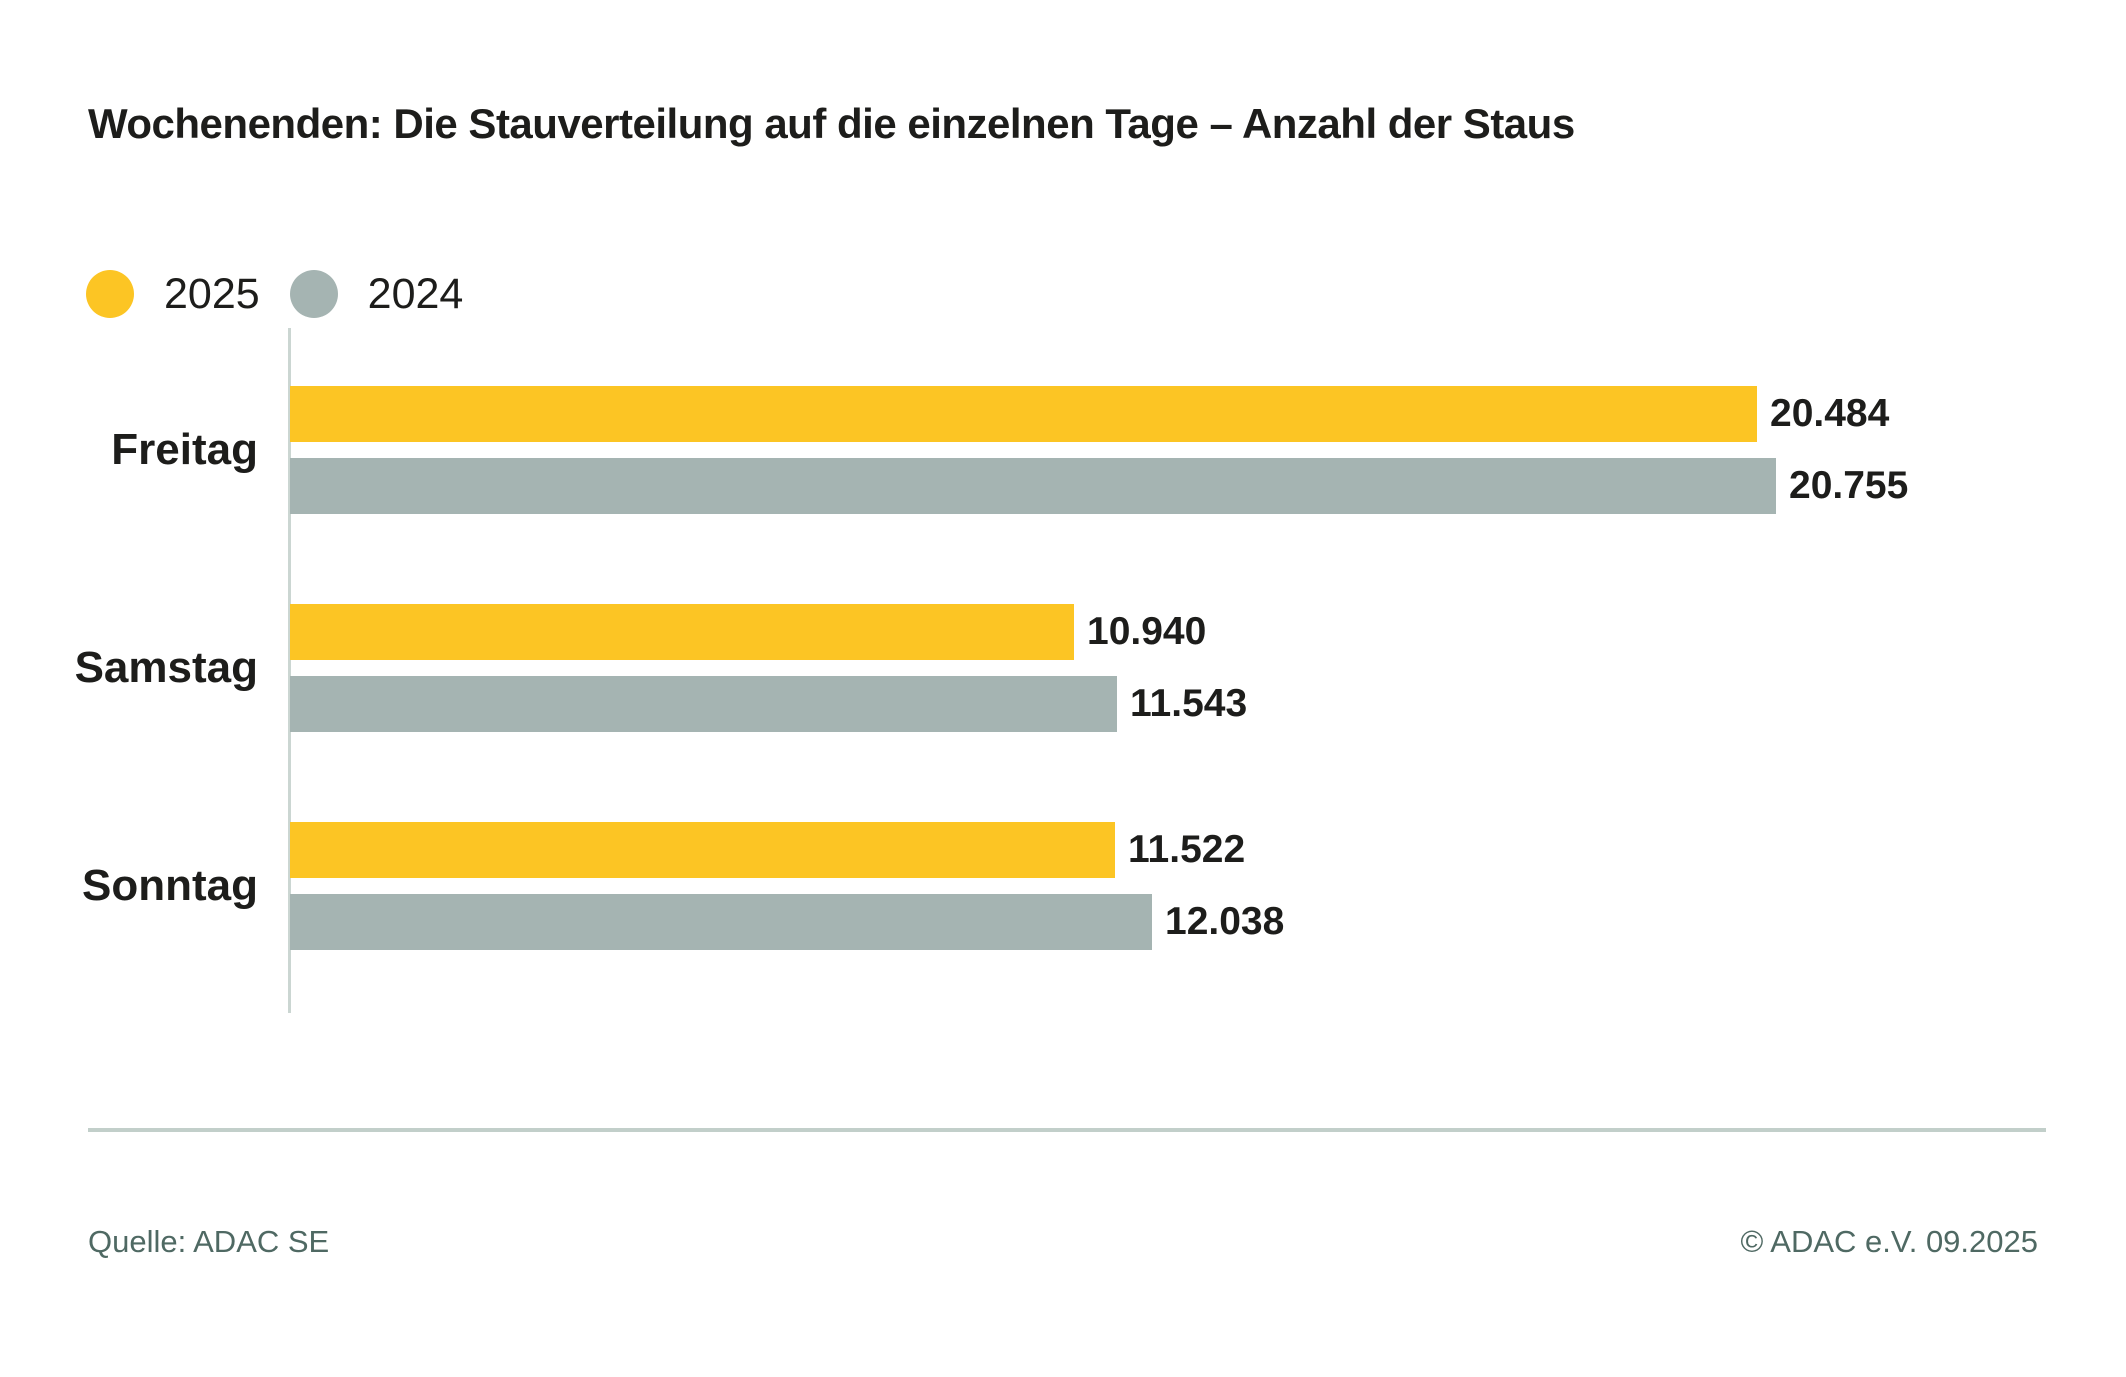  I want to click on value-label-sonntag-2024: 12.038, so click(1225, 921).